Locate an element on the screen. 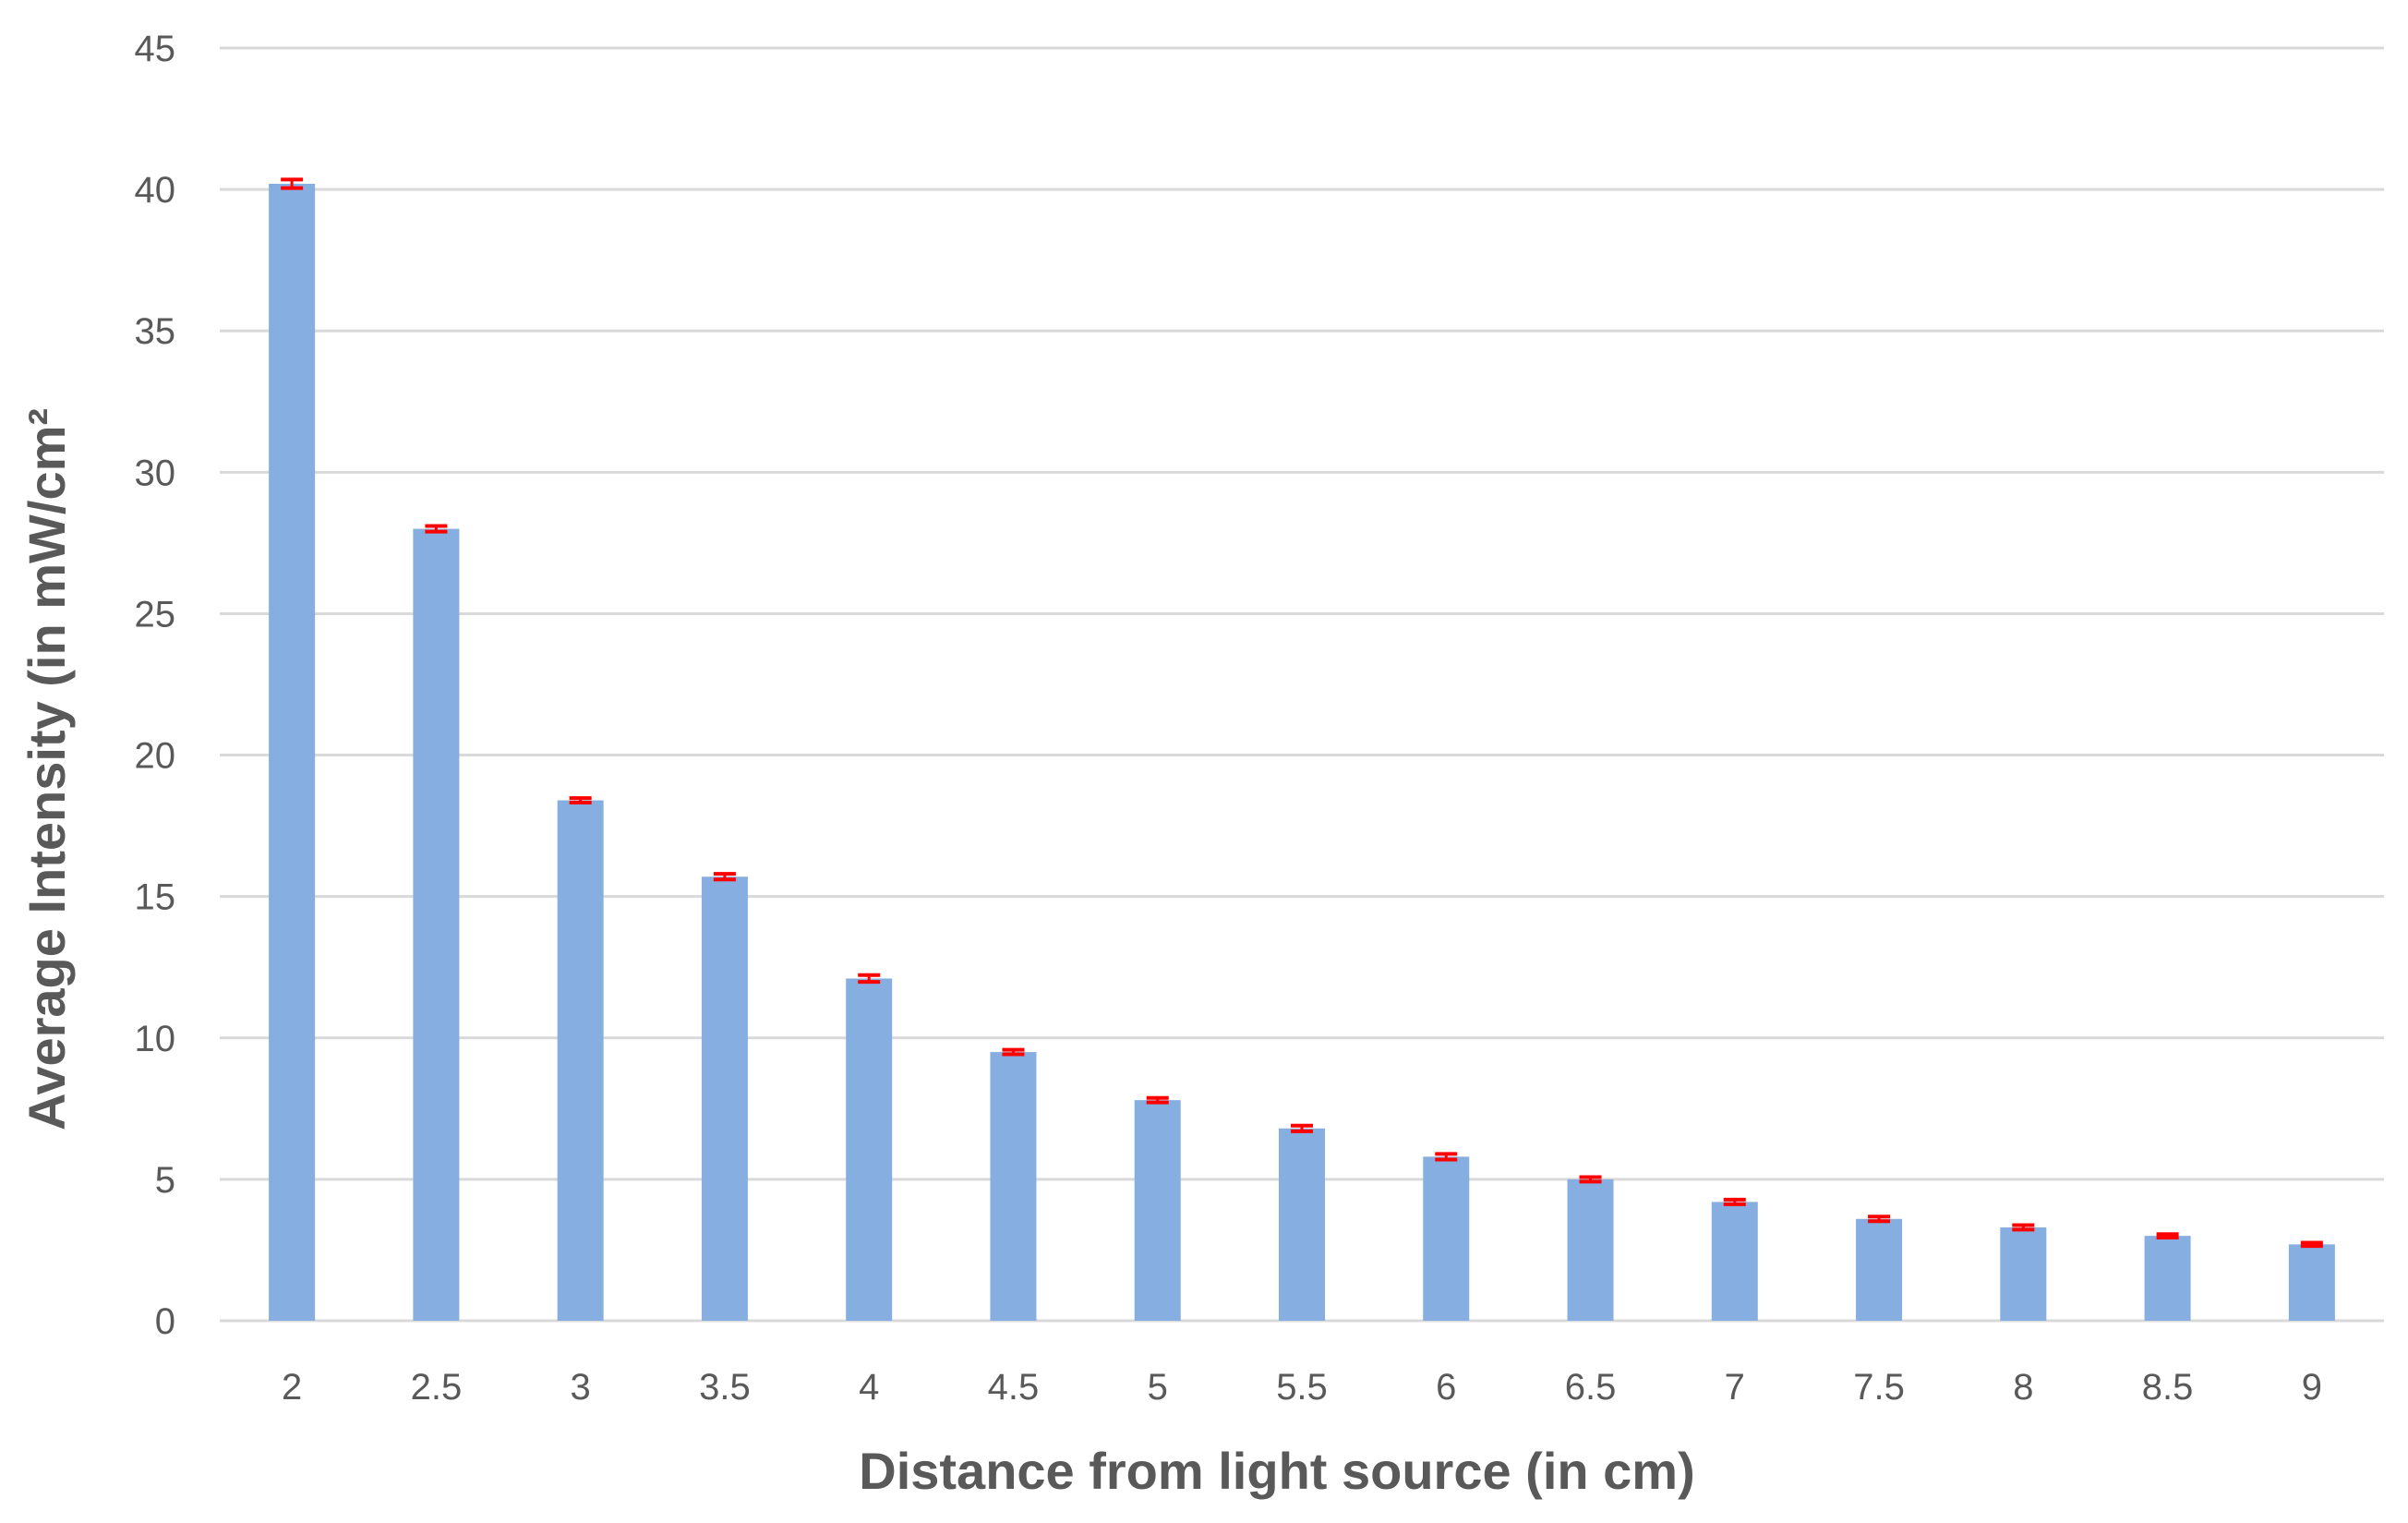 This screenshot has height=1523, width=2408. y-tick-label-5: 5 is located at coordinates (165, 1180).